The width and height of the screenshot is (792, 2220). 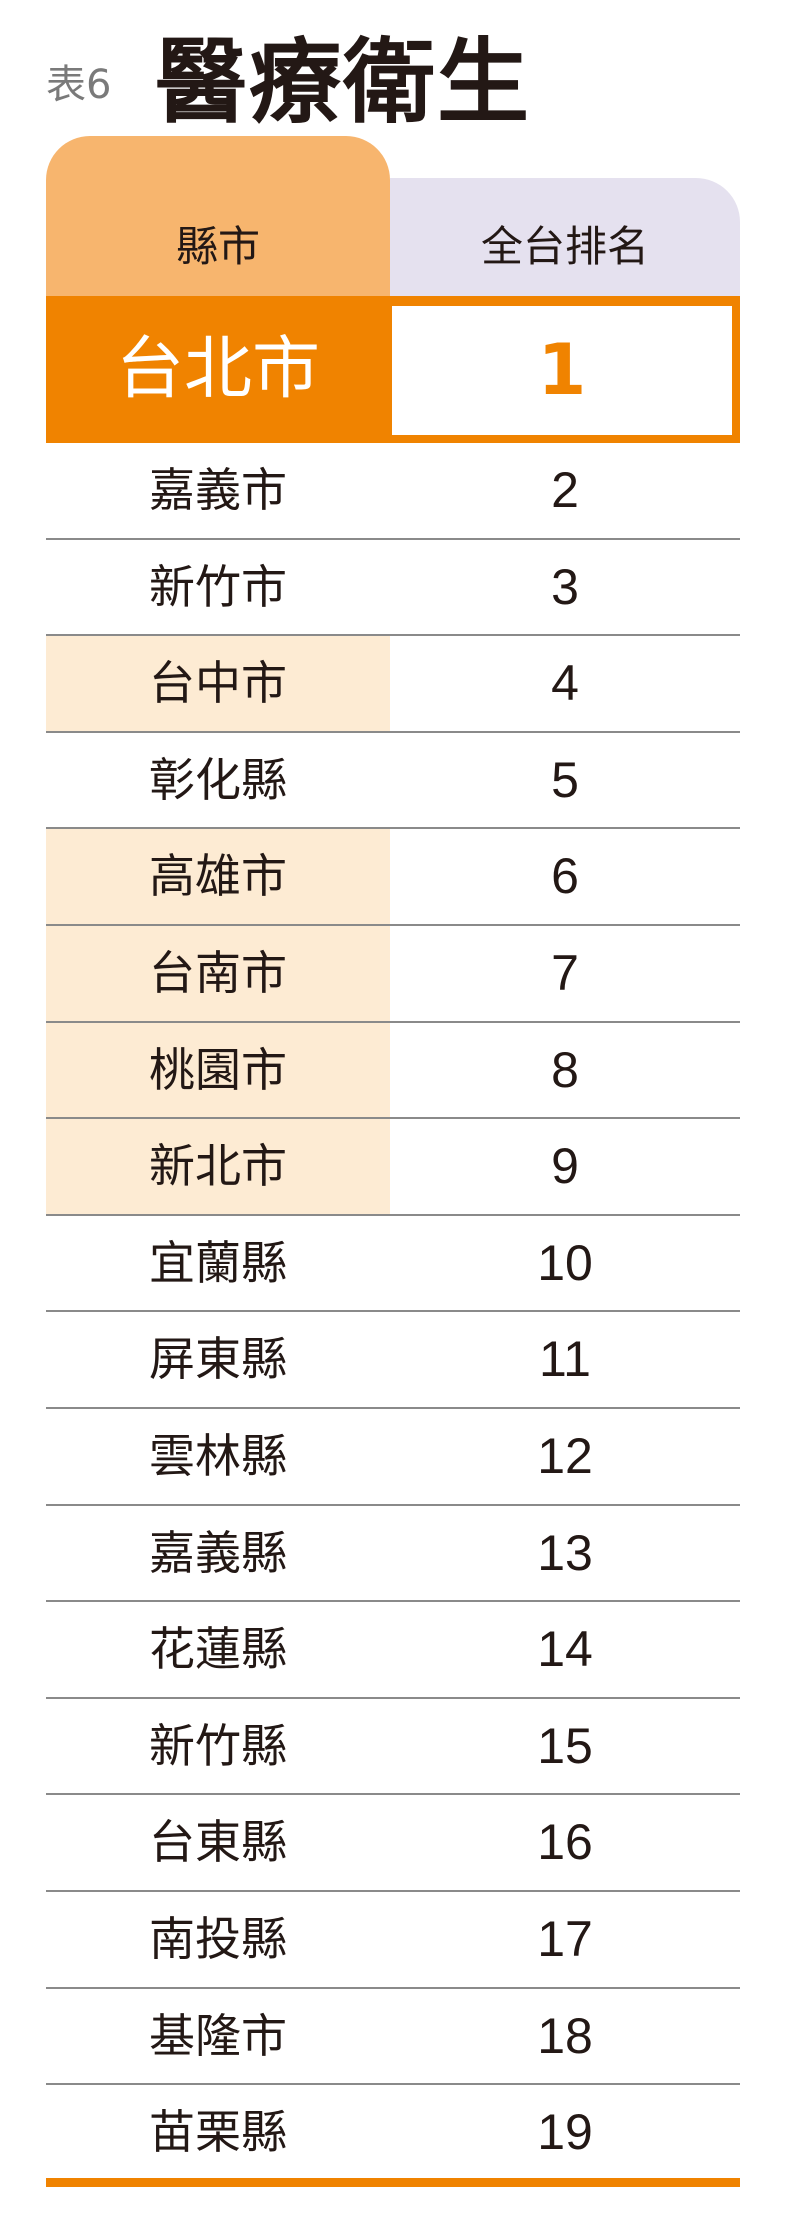 I want to click on column-header-county-label: 縣市, so click(x=217, y=246).